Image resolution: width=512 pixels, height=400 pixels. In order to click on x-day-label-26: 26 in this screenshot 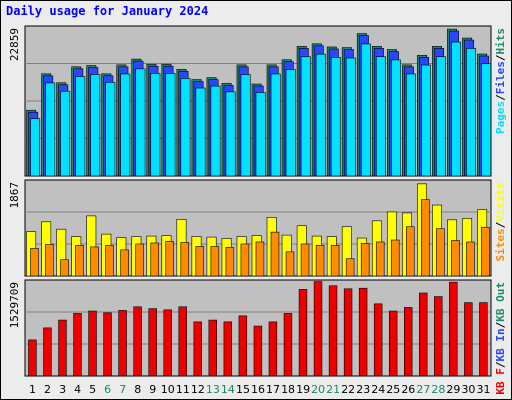, I will do `click(408, 389)`.